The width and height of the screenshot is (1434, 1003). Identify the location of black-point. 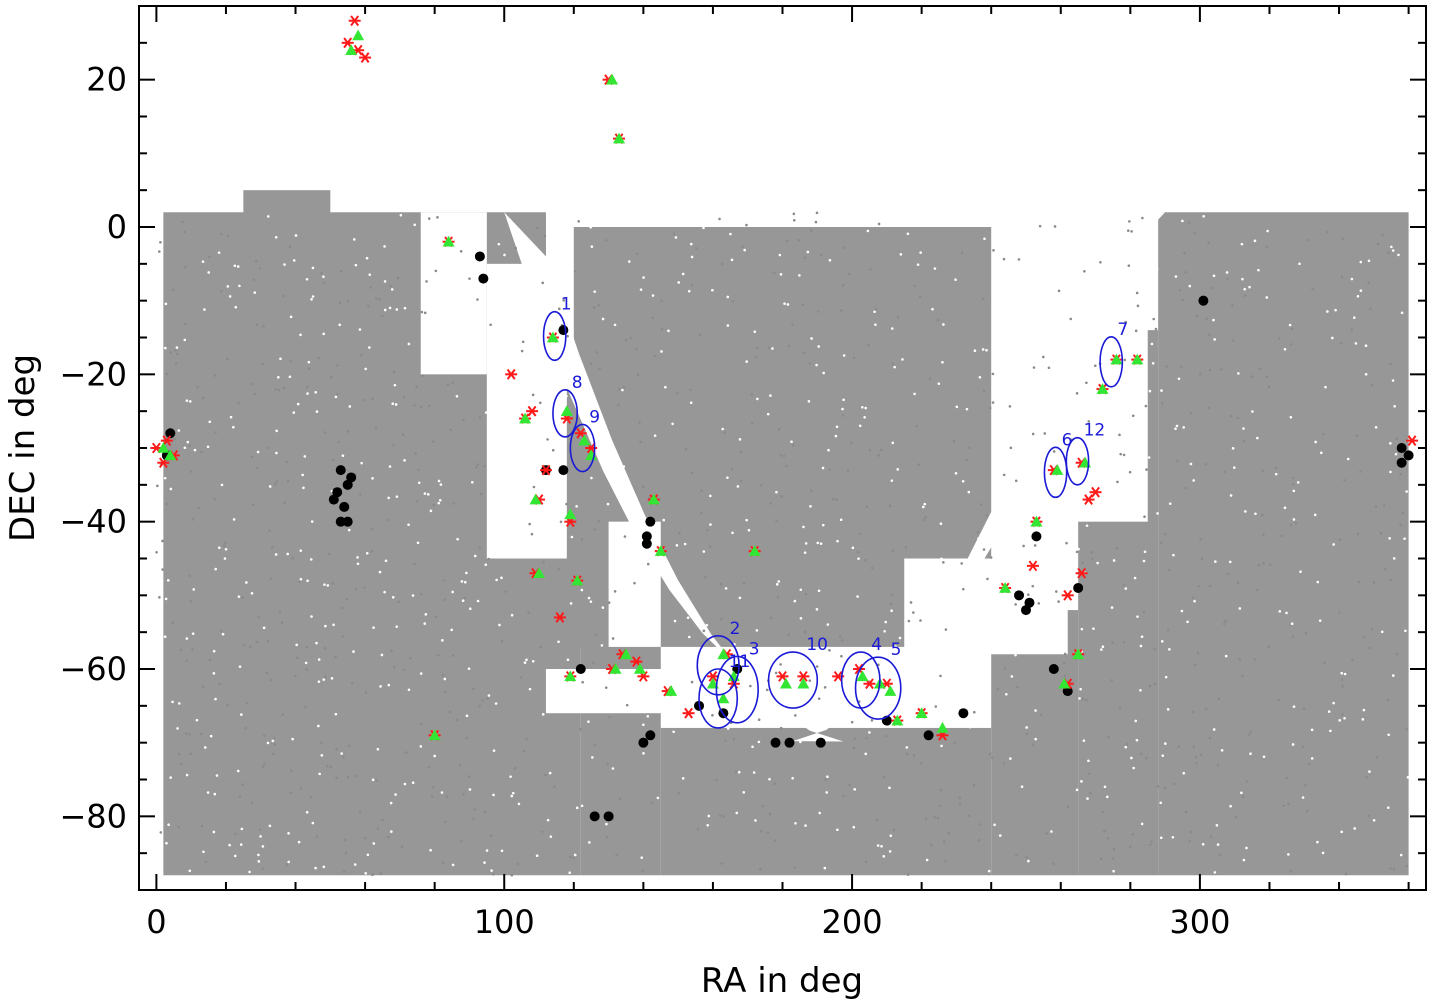
(608, 816).